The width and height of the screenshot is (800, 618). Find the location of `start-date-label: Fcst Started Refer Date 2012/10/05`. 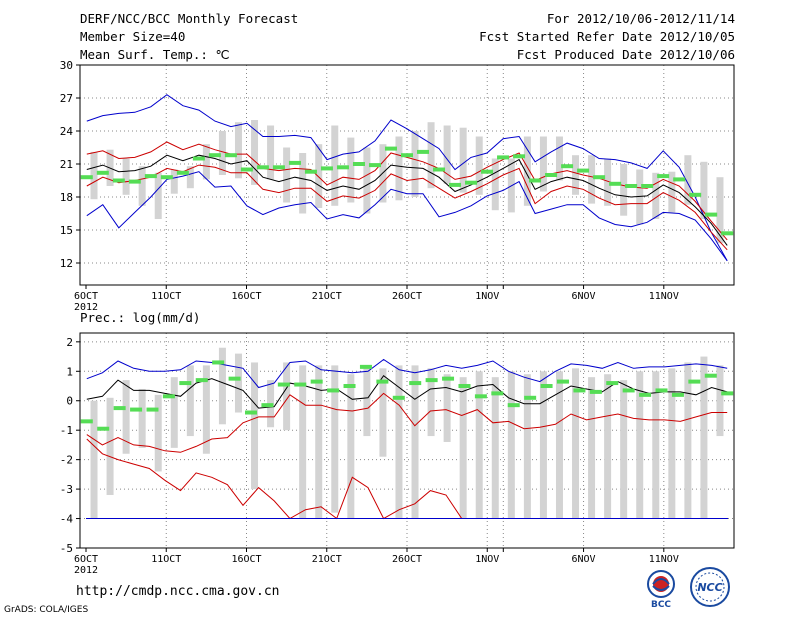

start-date-label: Fcst Started Refer Date 2012/10/05 is located at coordinates (607, 36).